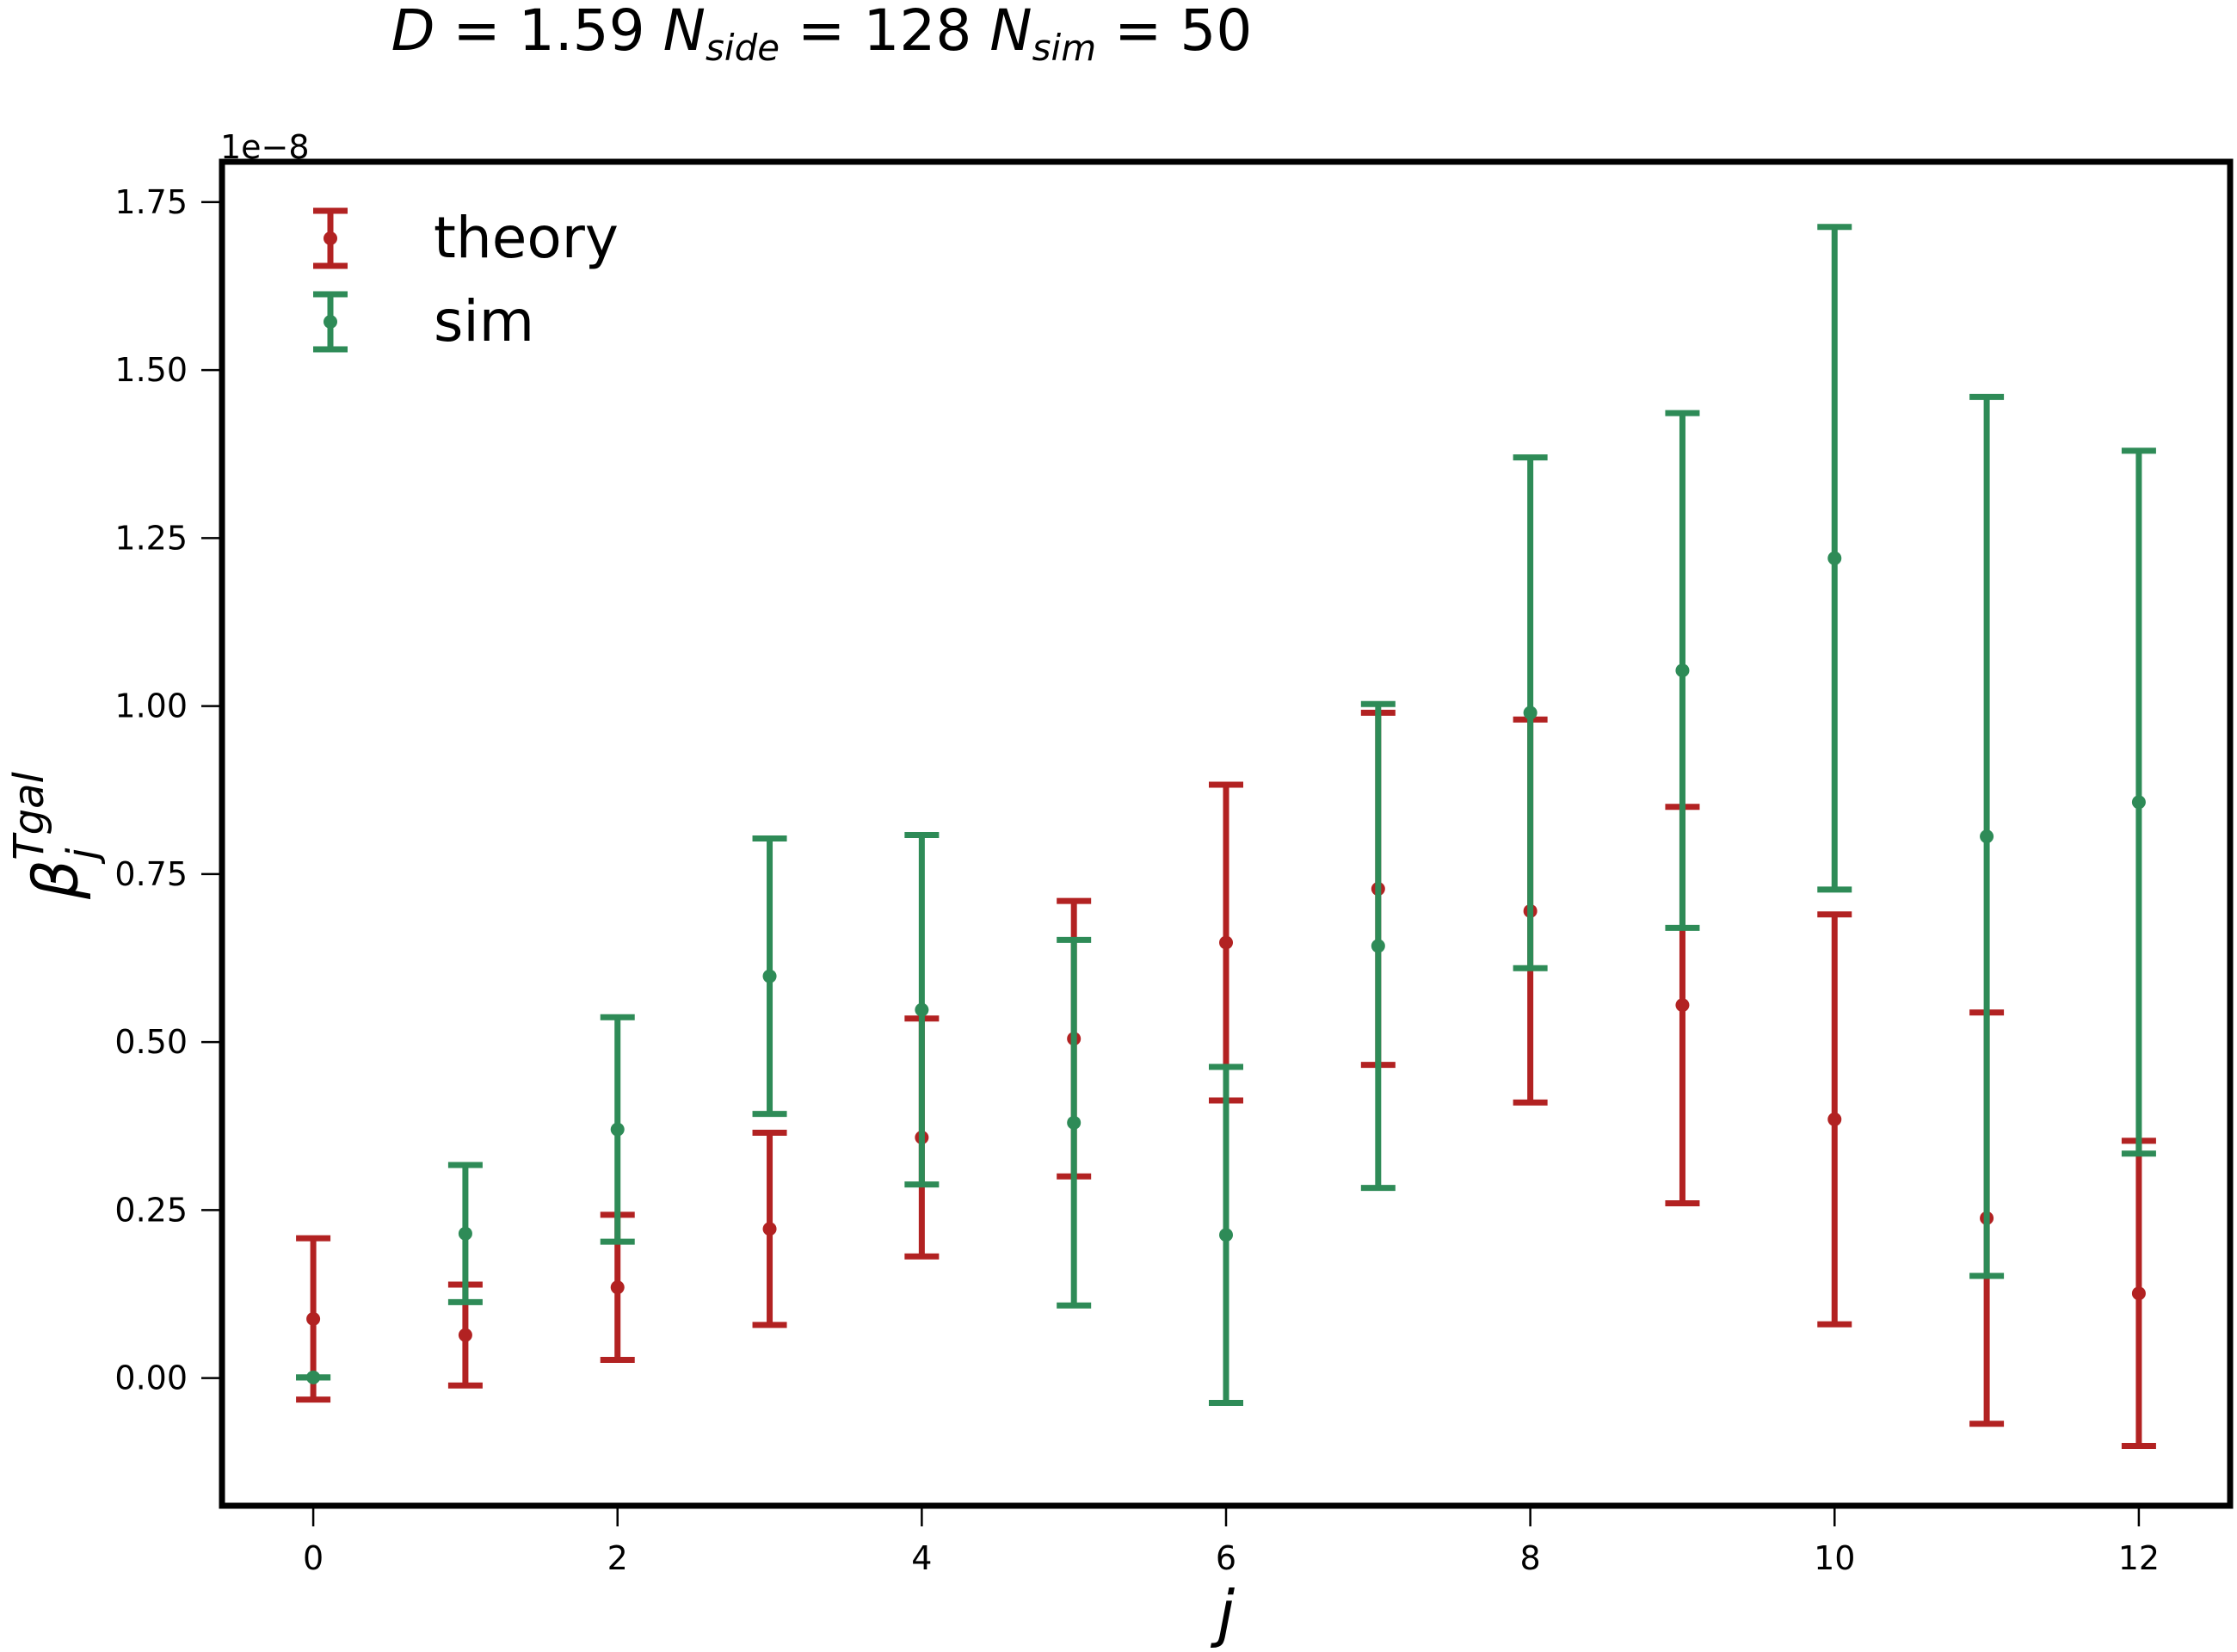  What do you see at coordinates (151, 874) in the screenshot?
I see `y-tick-label: 0.75` at bounding box center [151, 874].